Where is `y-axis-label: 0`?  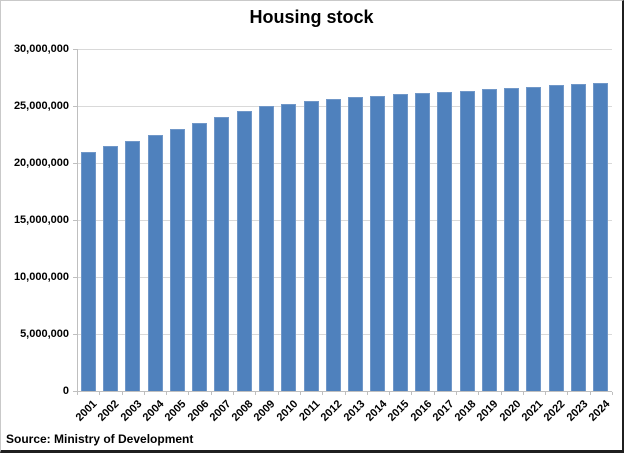 y-axis-label: 0 is located at coordinates (65, 391).